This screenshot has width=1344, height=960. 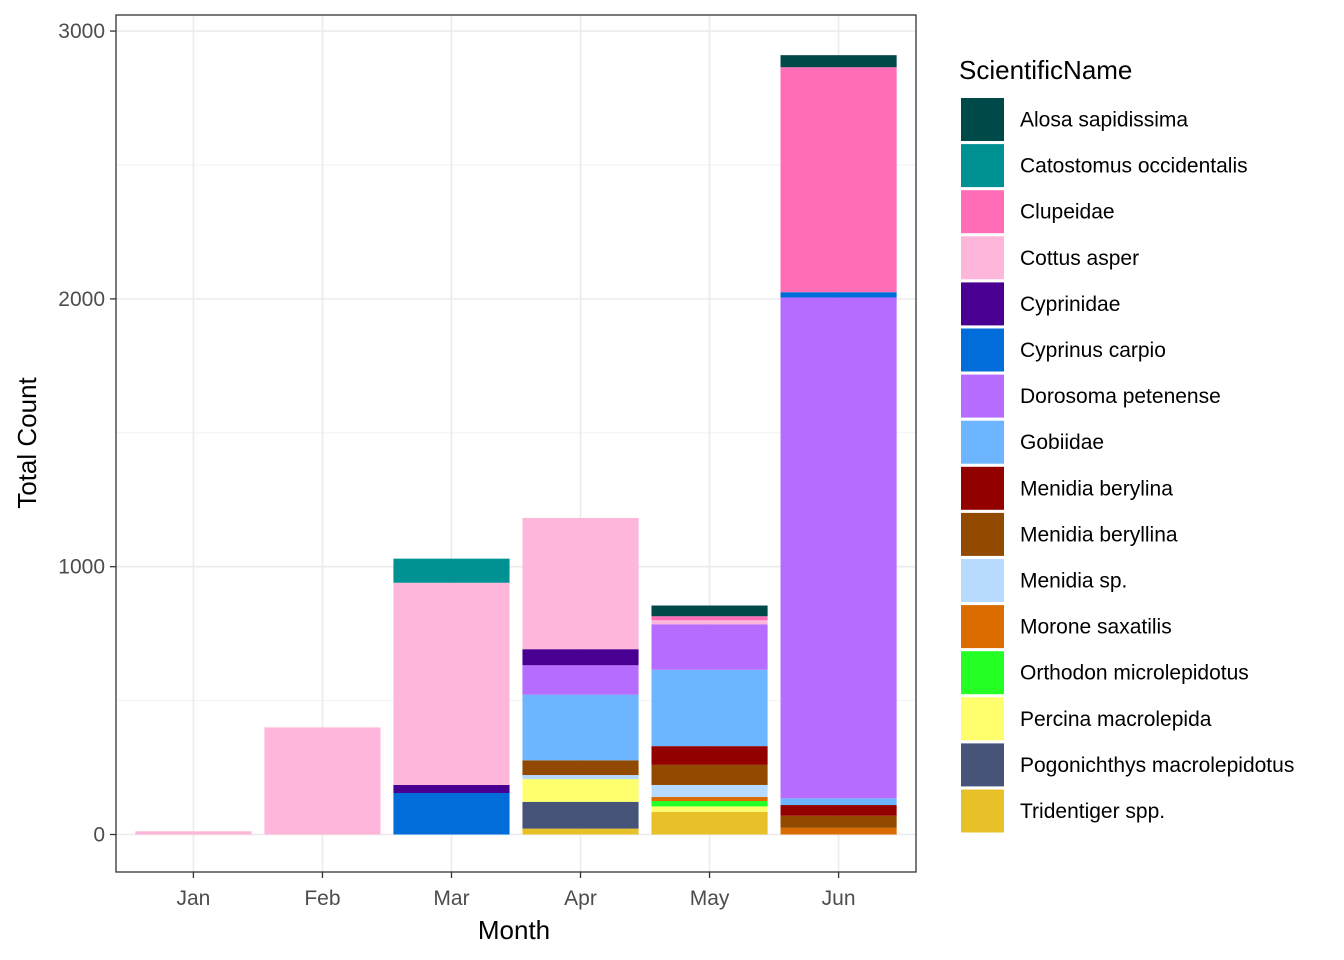 I want to click on legend-title: ScientificName, so click(x=1045, y=70).